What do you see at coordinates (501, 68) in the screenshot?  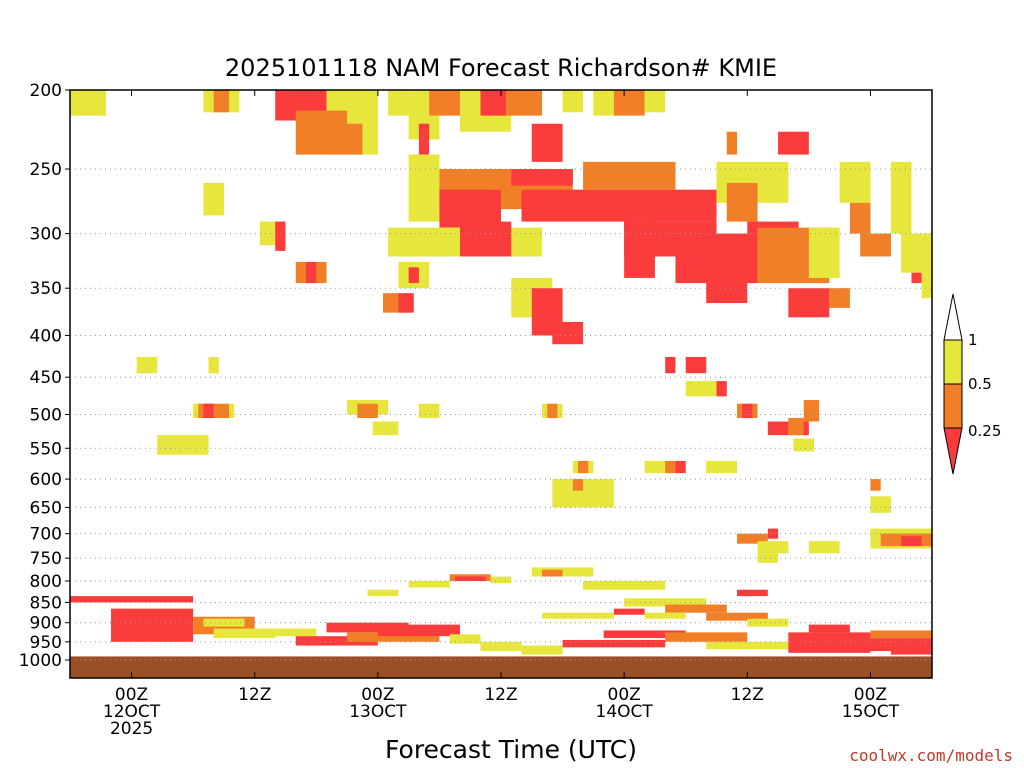 I see `chart-title: 2025101118 NAM Forecast Richardson# KMIE` at bounding box center [501, 68].